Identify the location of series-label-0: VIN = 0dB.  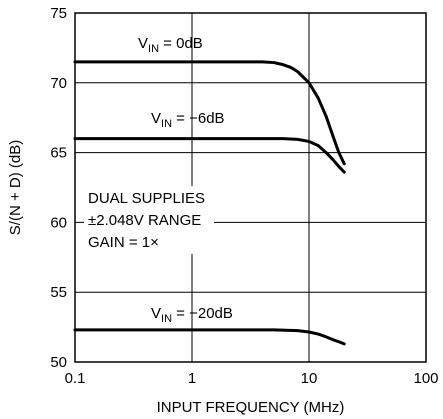
(170, 45).